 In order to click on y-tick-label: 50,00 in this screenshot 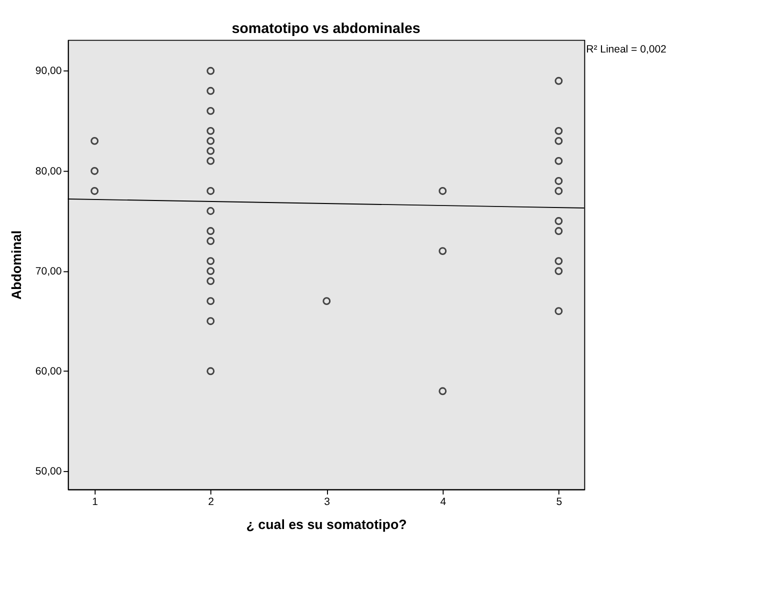, I will do `click(48, 472)`.